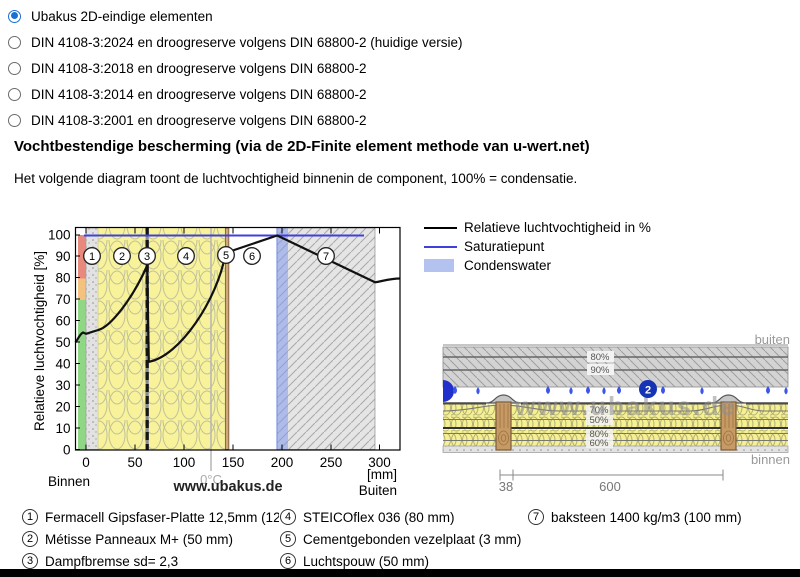 The width and height of the screenshot is (800, 577). What do you see at coordinates (39, 341) in the screenshot?
I see `y-axis-title: Relatieve luchtvochtigheid [%]` at bounding box center [39, 341].